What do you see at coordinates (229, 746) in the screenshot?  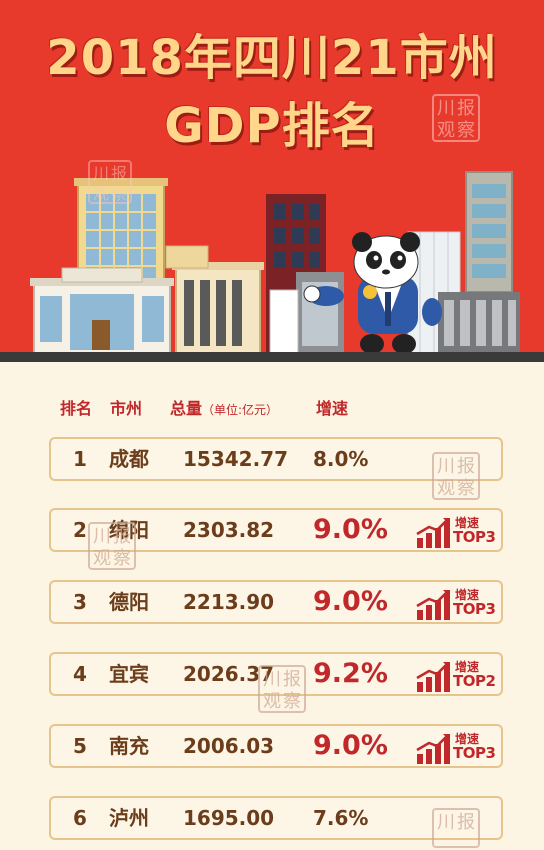 I see `row-total: 2006.03` at bounding box center [229, 746].